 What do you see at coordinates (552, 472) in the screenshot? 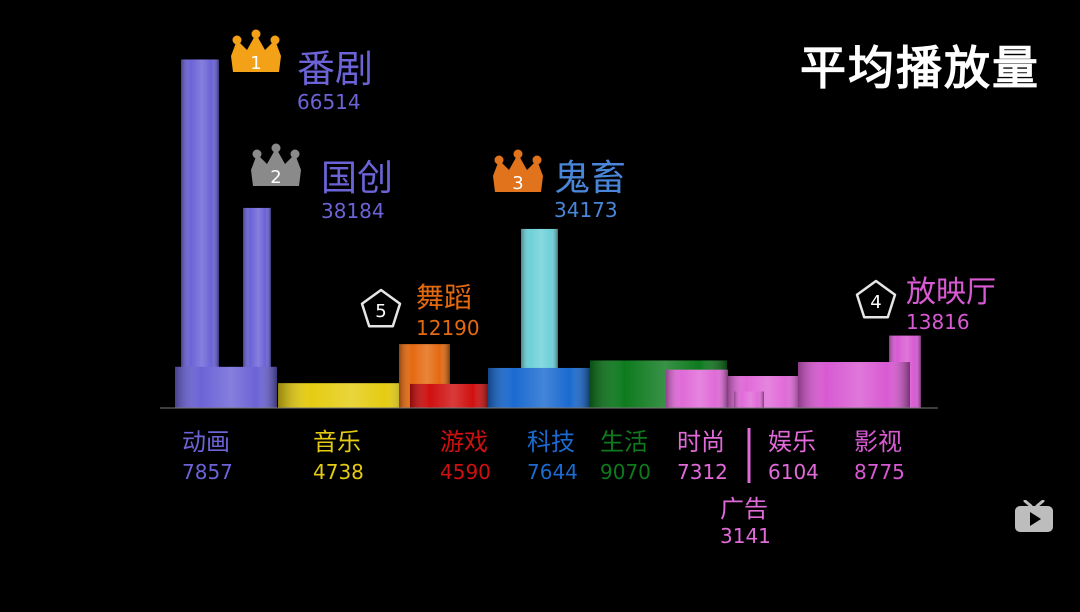
I see `category-value-tech: 7644` at bounding box center [552, 472].